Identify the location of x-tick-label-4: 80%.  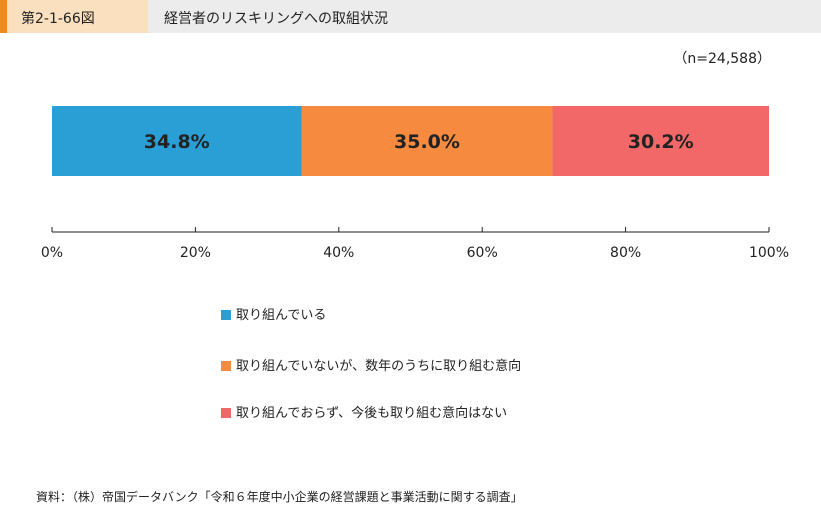
(625, 253).